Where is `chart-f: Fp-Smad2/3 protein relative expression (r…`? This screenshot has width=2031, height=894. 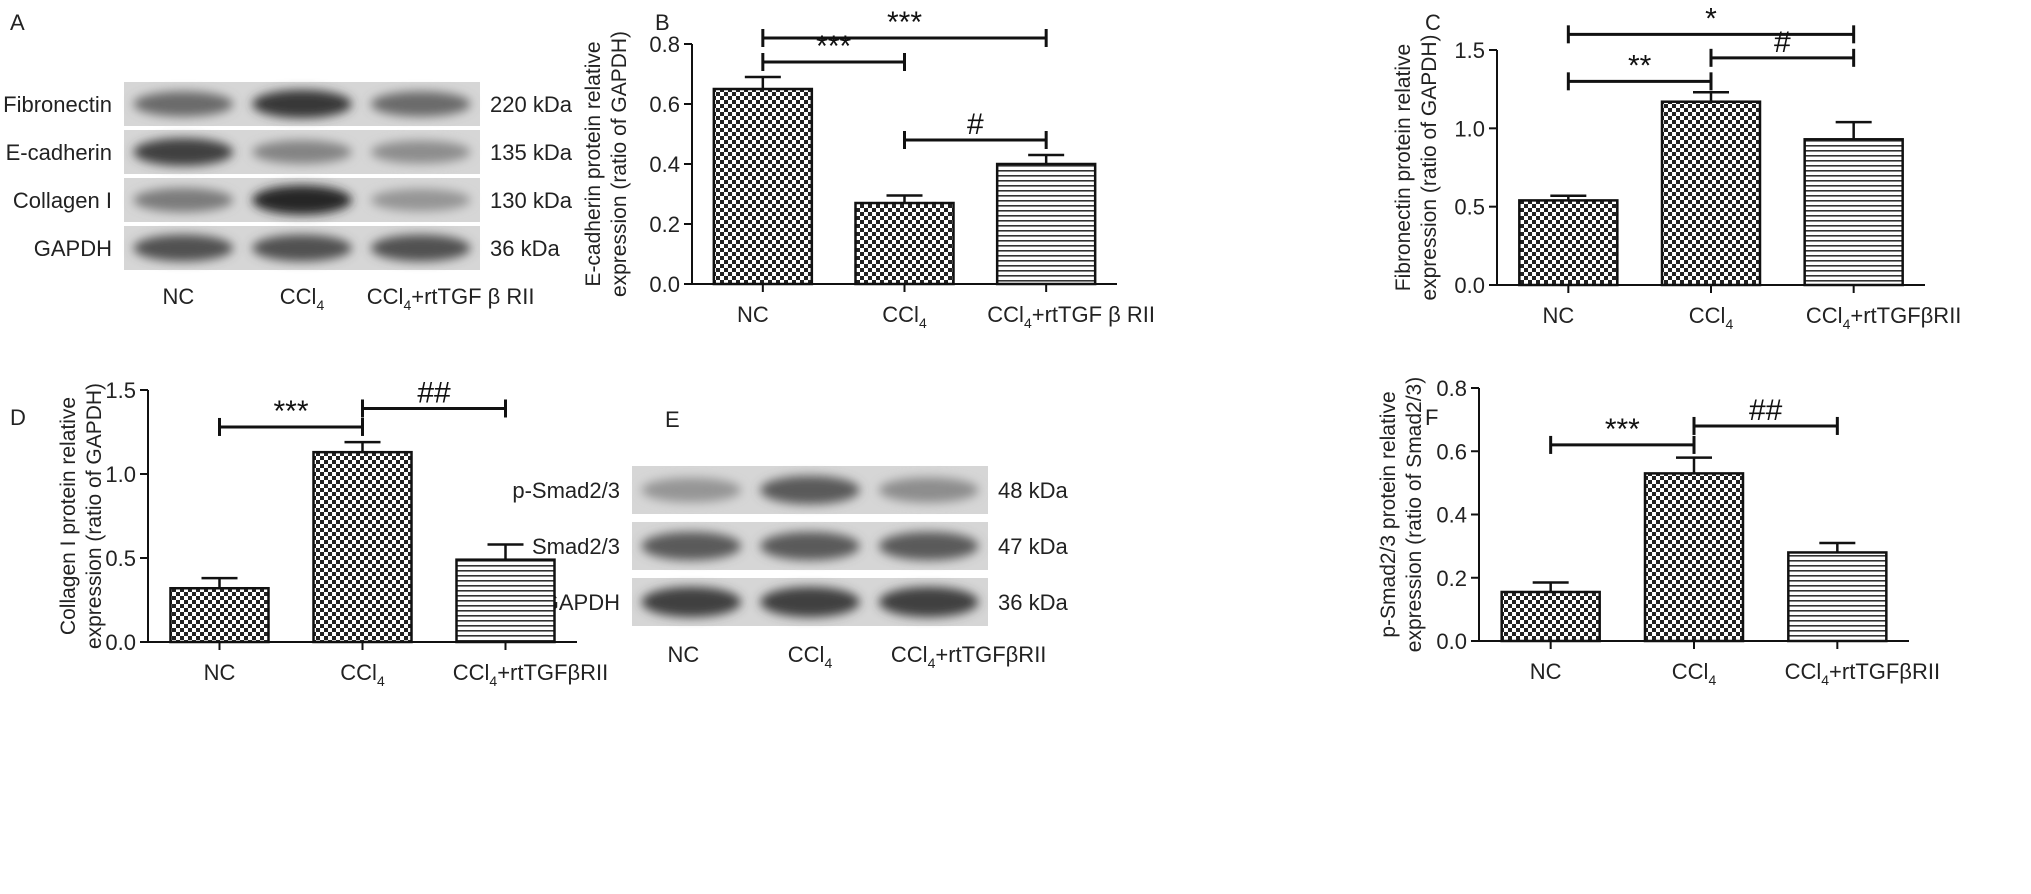
chart-f: Fp-Smad2/3 protein relative expression (r… is located at coordinates (1658, 532).